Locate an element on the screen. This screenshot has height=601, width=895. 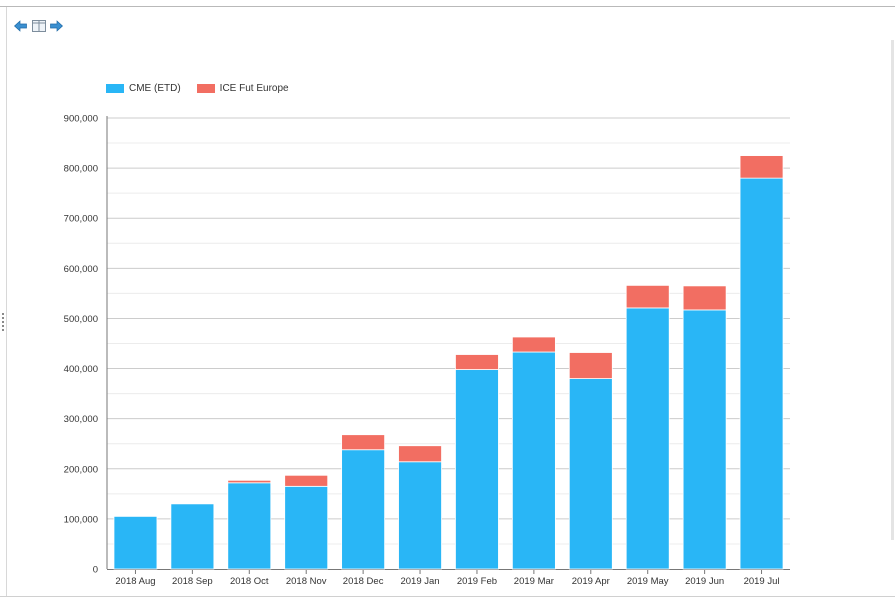
chart-legend: CME (ETD) ICE Fut Europe is located at coordinates (197, 88).